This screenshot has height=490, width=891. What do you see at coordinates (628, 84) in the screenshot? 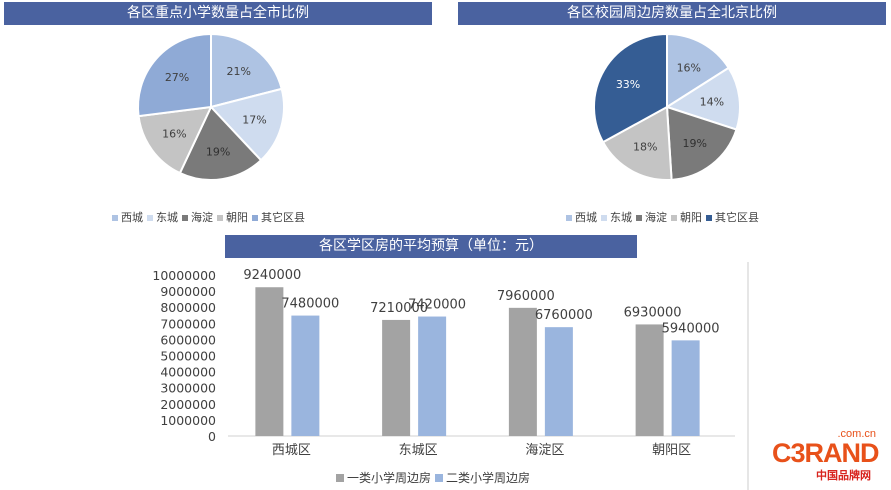
I see `pie2-label-4: 33%` at bounding box center [628, 84].